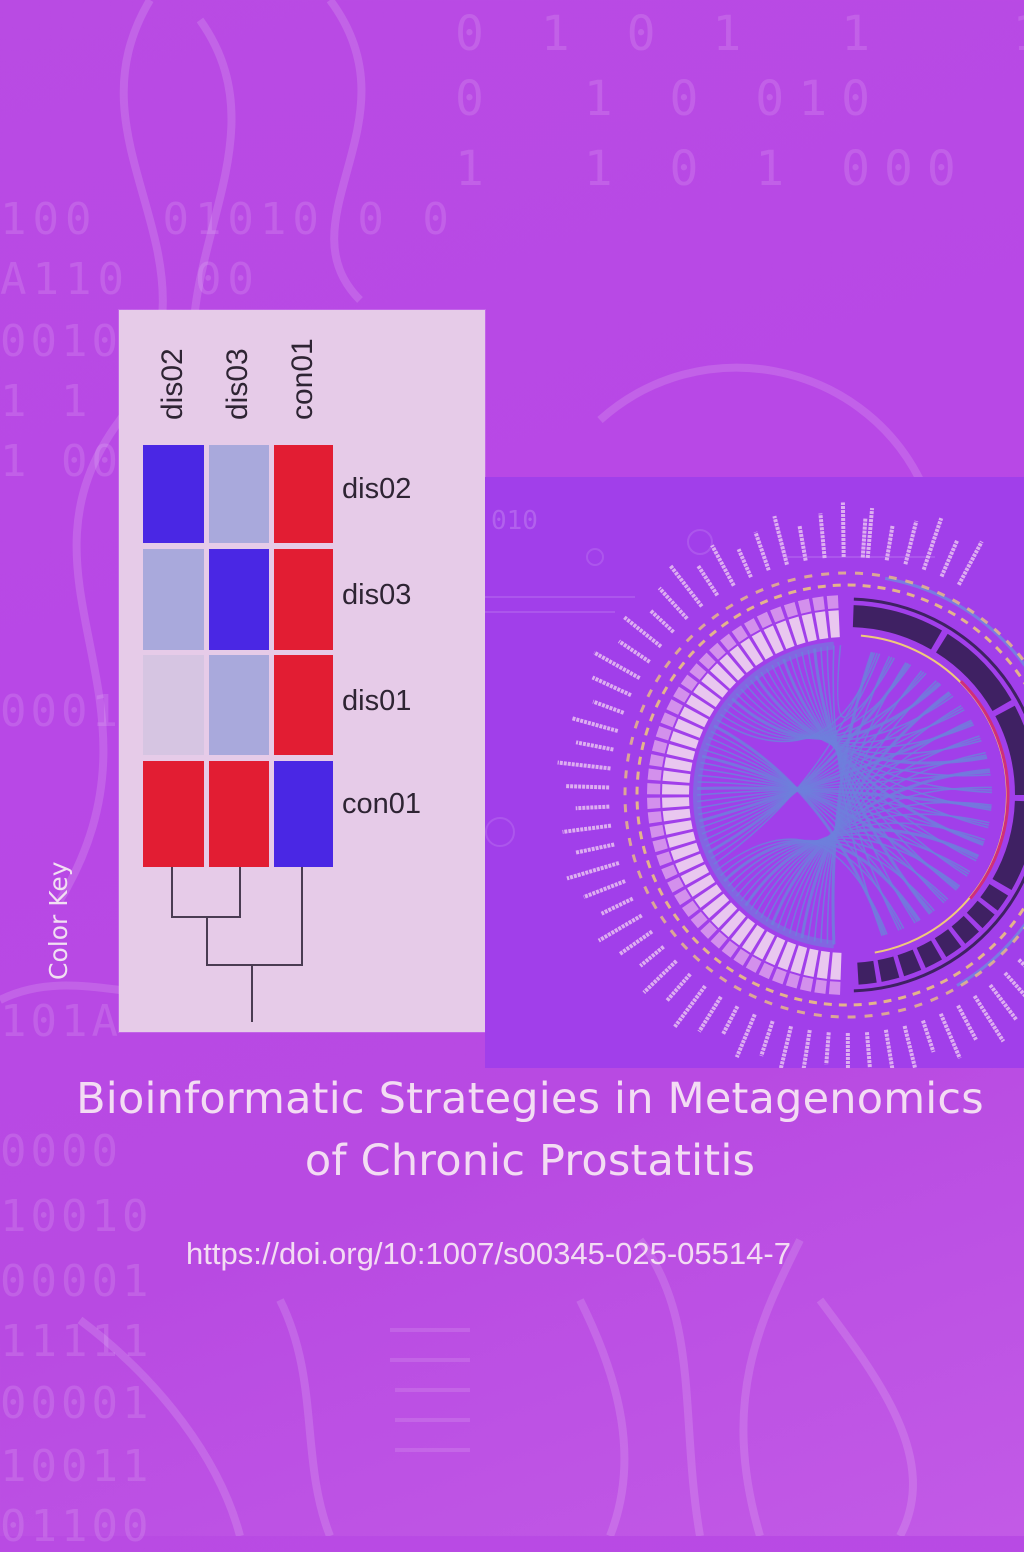 This screenshot has height=1552, width=1024. What do you see at coordinates (61, 1022) in the screenshot?
I see `binary-text-decoration: 101A` at bounding box center [61, 1022].